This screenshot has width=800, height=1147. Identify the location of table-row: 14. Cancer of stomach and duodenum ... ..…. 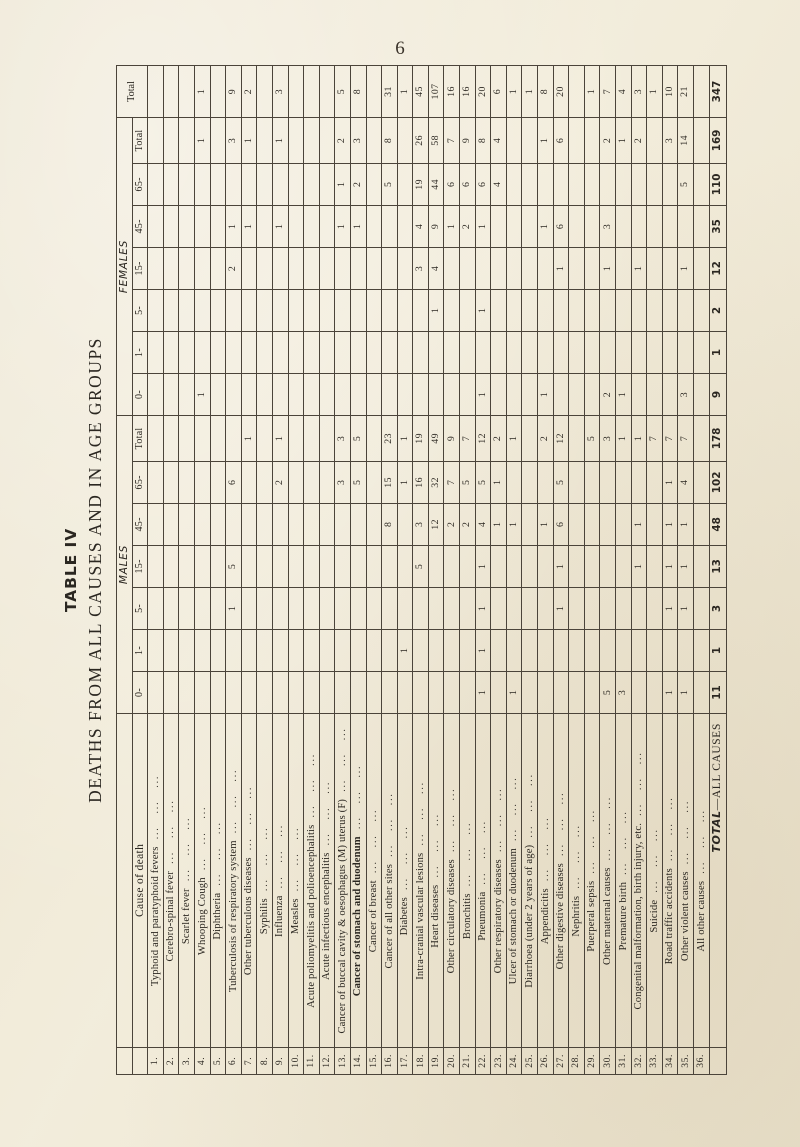
(358, 570).